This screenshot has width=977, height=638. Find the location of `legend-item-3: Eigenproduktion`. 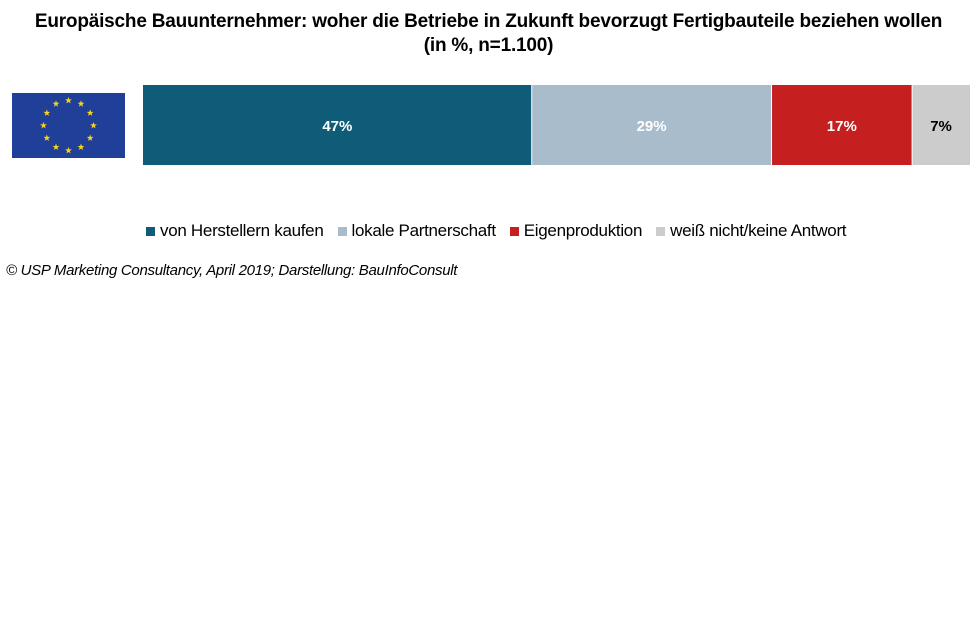

legend-item-3: Eigenproduktion is located at coordinates (576, 231).